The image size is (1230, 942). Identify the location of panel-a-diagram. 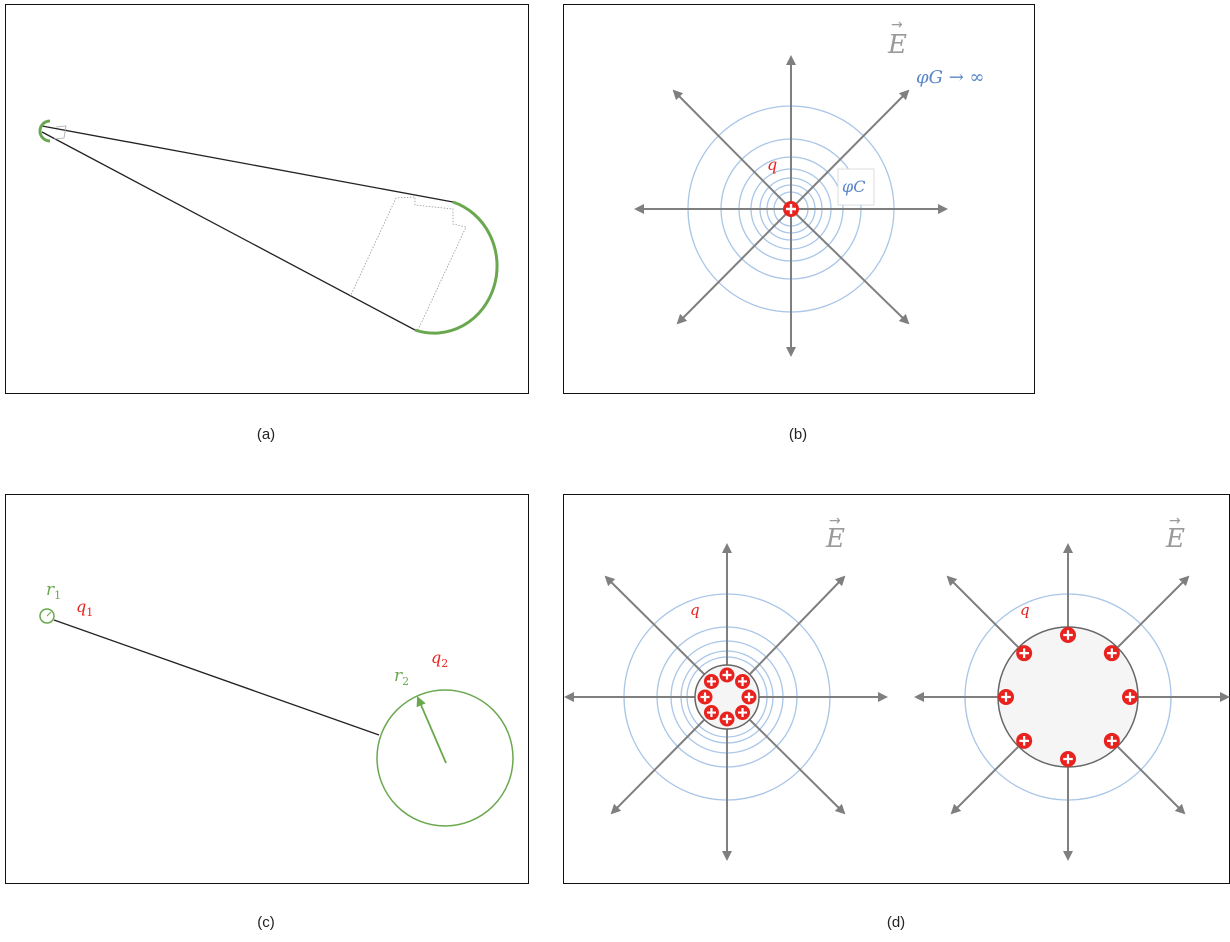
(268, 227).